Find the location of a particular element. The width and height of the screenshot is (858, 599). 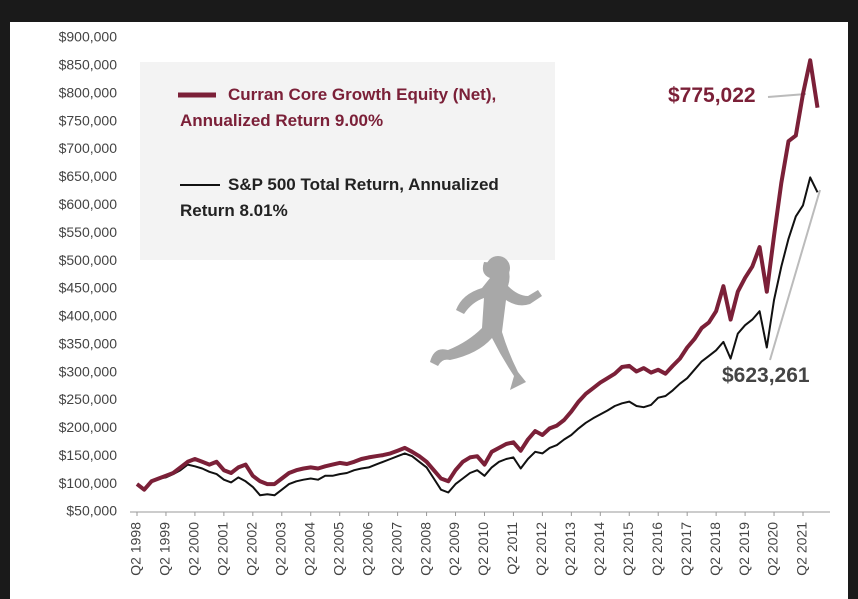

annotation: $775,022 is located at coordinates (712, 95).